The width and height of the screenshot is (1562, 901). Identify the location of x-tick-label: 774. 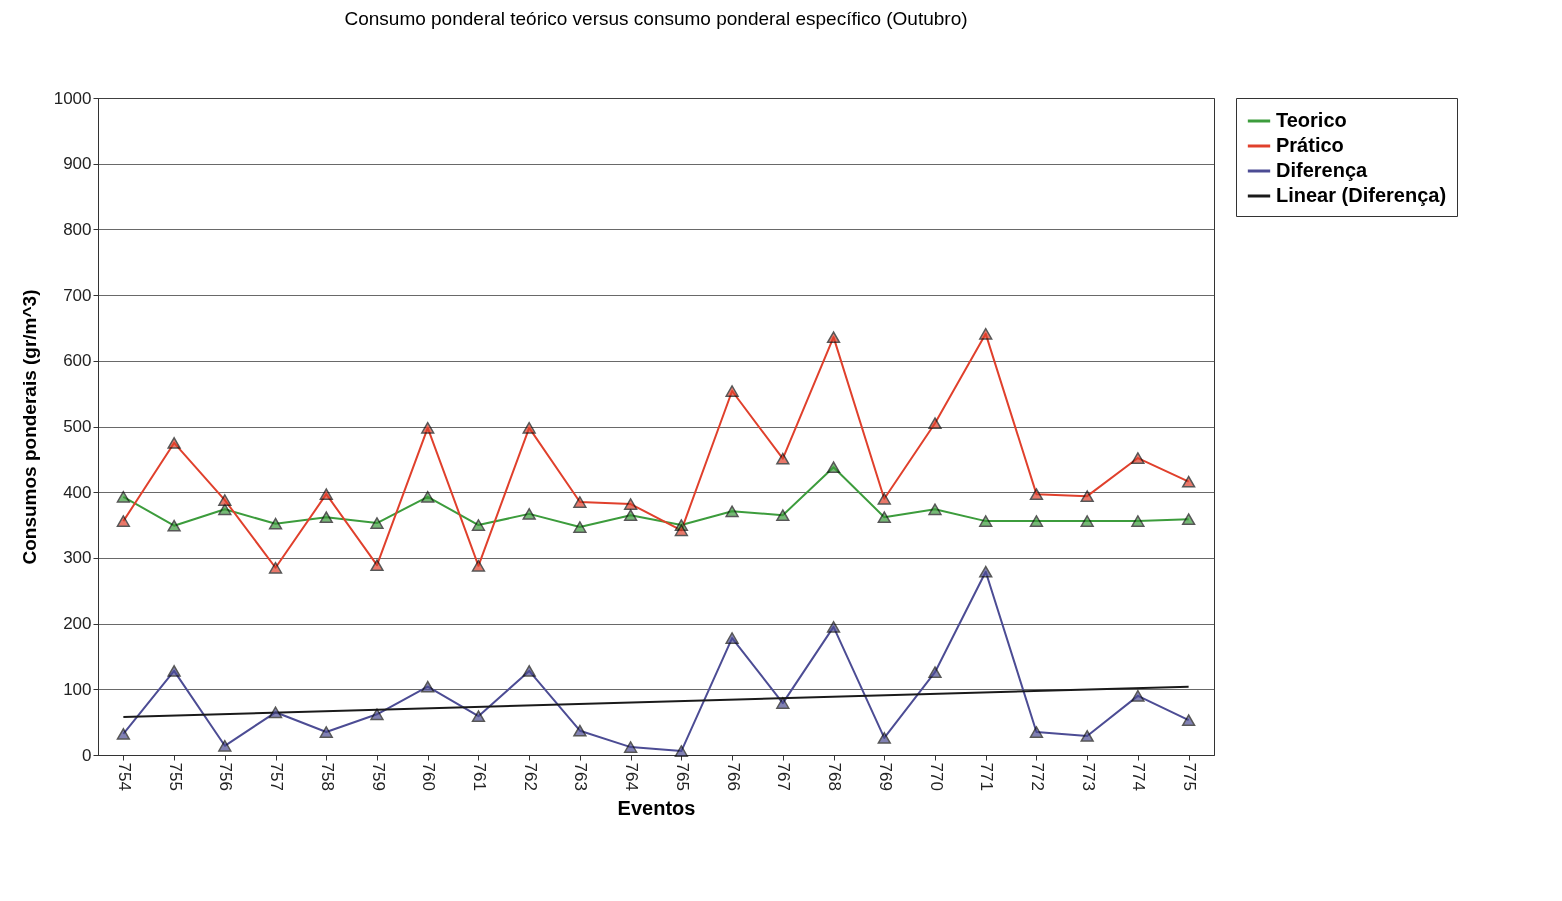
(1139, 776).